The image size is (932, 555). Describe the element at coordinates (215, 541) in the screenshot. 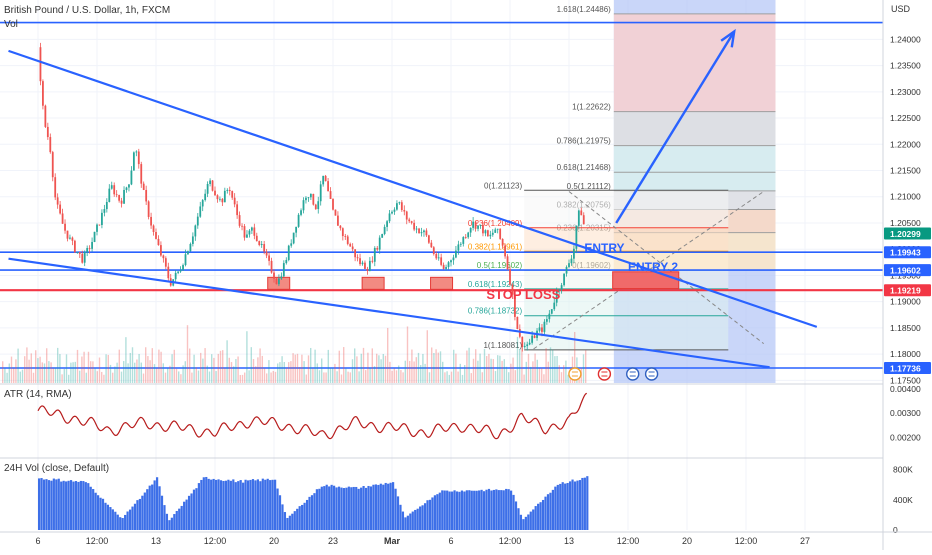

I see `x-tick-label: 12:00` at that location.